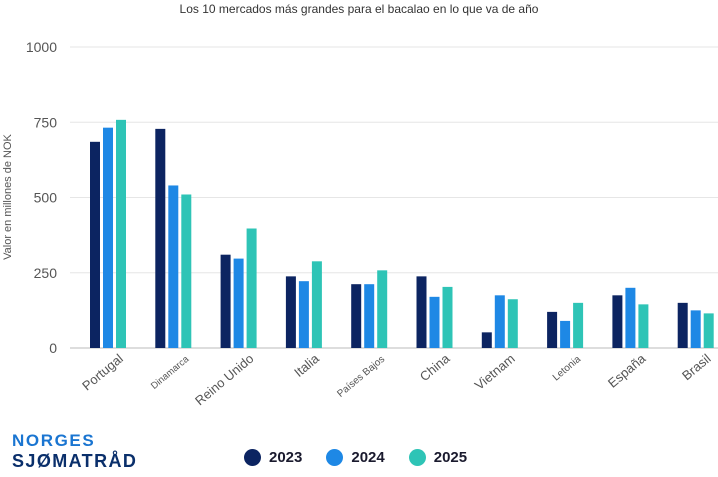 Image resolution: width=718 pixels, height=477 pixels. What do you see at coordinates (170, 372) in the screenshot?
I see `x-category-label: Dinamarca` at bounding box center [170, 372].